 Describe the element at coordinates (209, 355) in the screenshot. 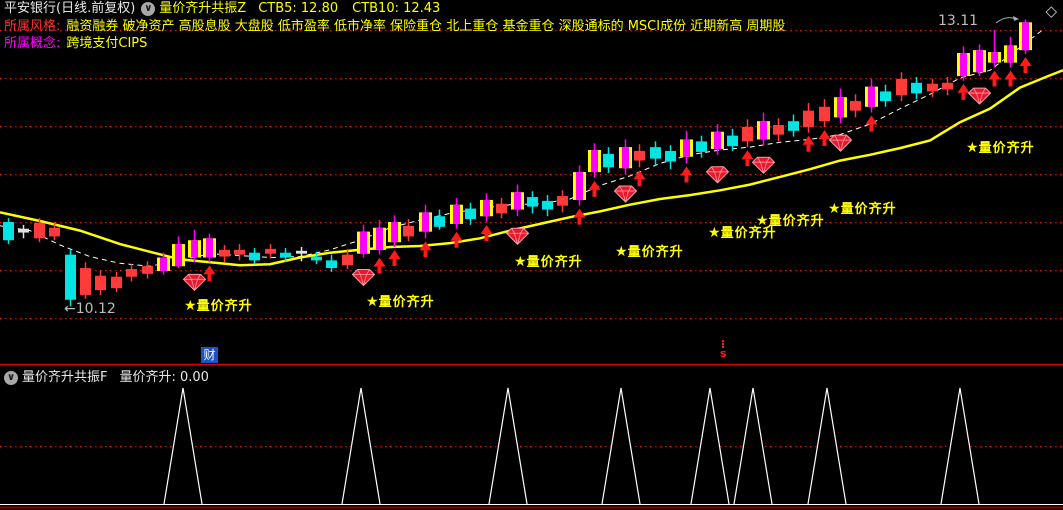

I see `cai-news-marker: 财` at that location.